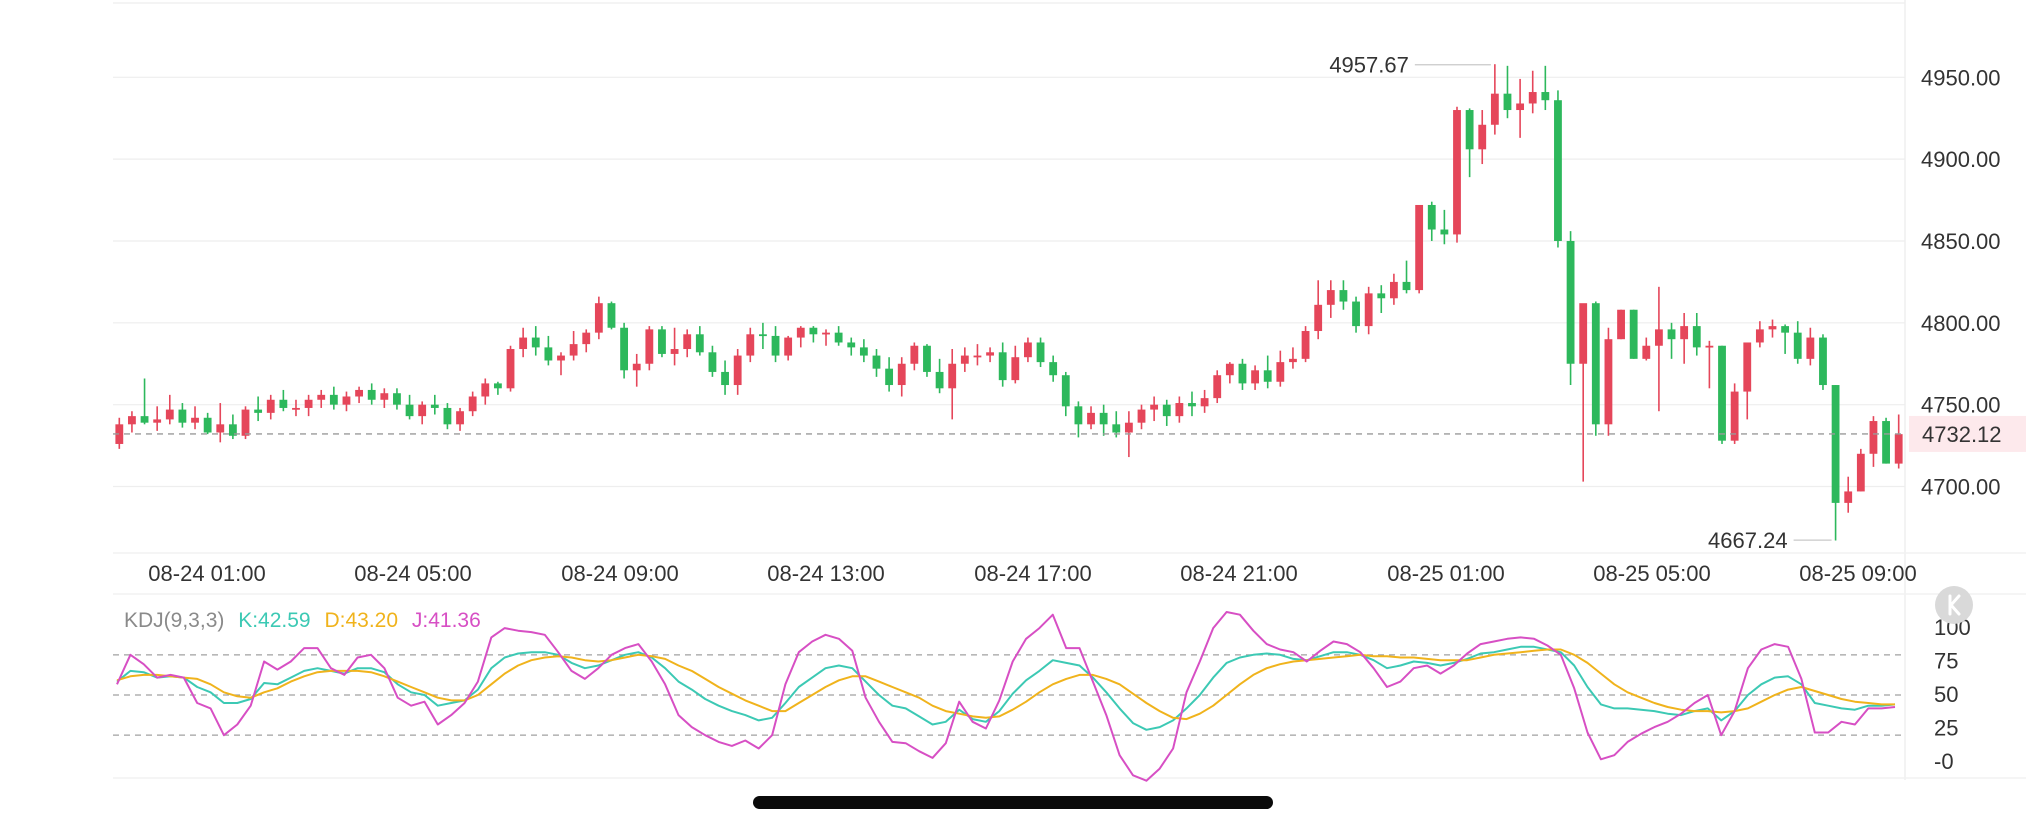 The width and height of the screenshot is (2026, 828). What do you see at coordinates (1013, 802) in the screenshot?
I see `home-indicator` at bounding box center [1013, 802].